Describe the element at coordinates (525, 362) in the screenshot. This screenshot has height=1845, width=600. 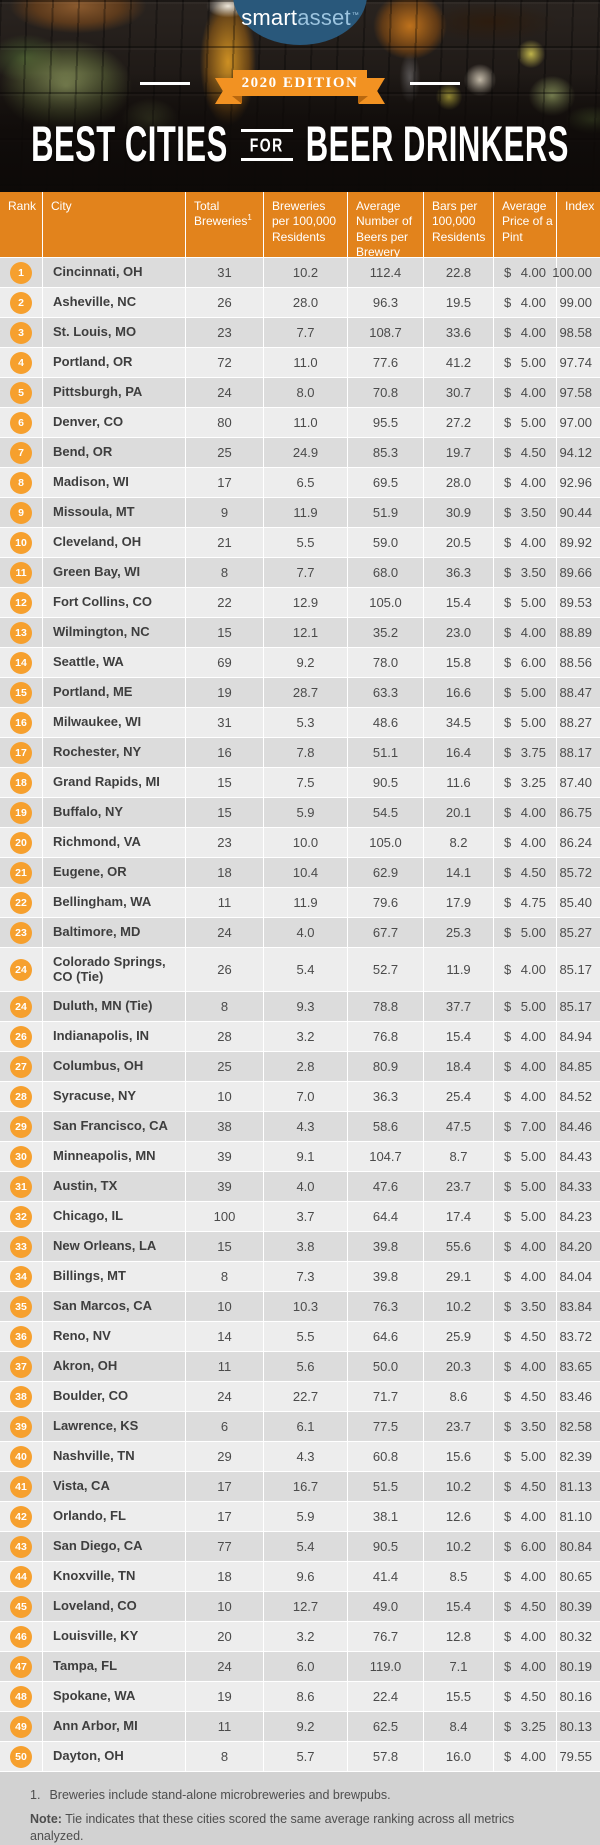
I see `price-group: $5.00` at that location.